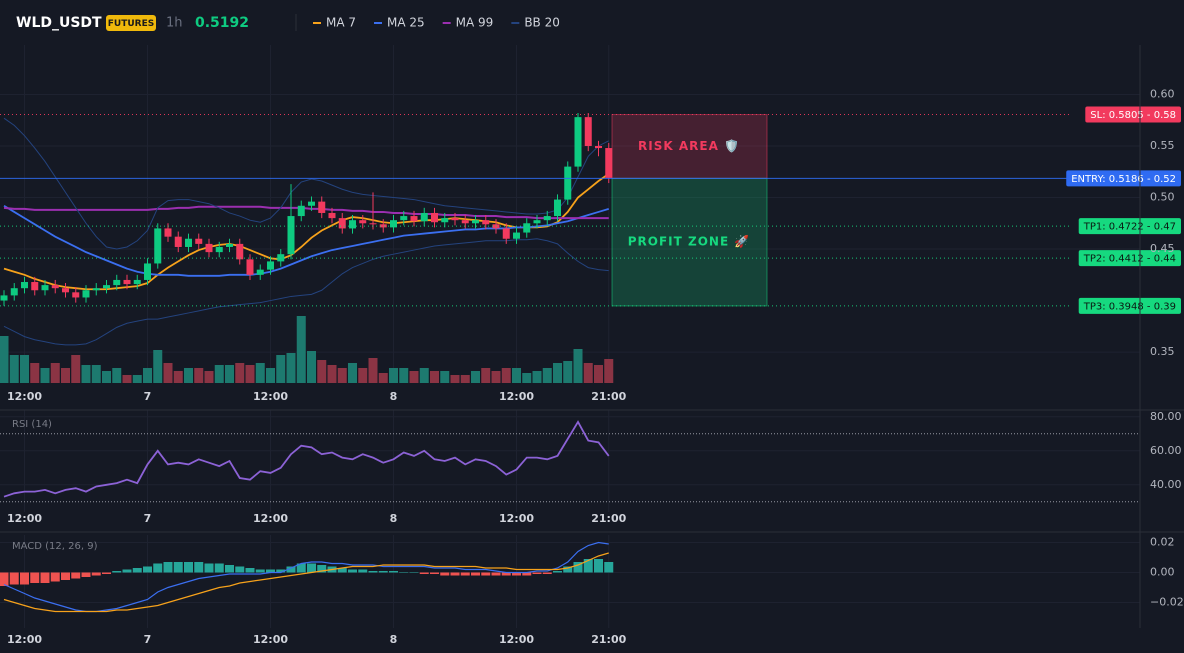  I want to click on macd-title: MACD (12, 26, 9), so click(55, 546).